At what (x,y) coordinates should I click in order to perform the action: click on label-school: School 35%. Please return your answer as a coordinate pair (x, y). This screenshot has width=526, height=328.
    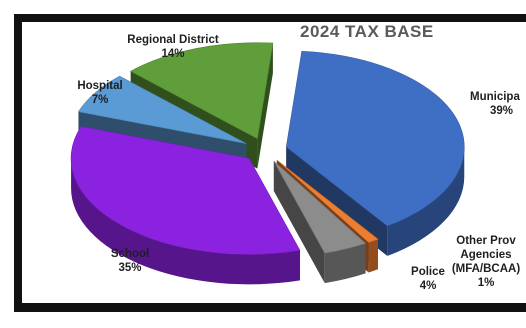
    Looking at the image, I should click on (130, 261).